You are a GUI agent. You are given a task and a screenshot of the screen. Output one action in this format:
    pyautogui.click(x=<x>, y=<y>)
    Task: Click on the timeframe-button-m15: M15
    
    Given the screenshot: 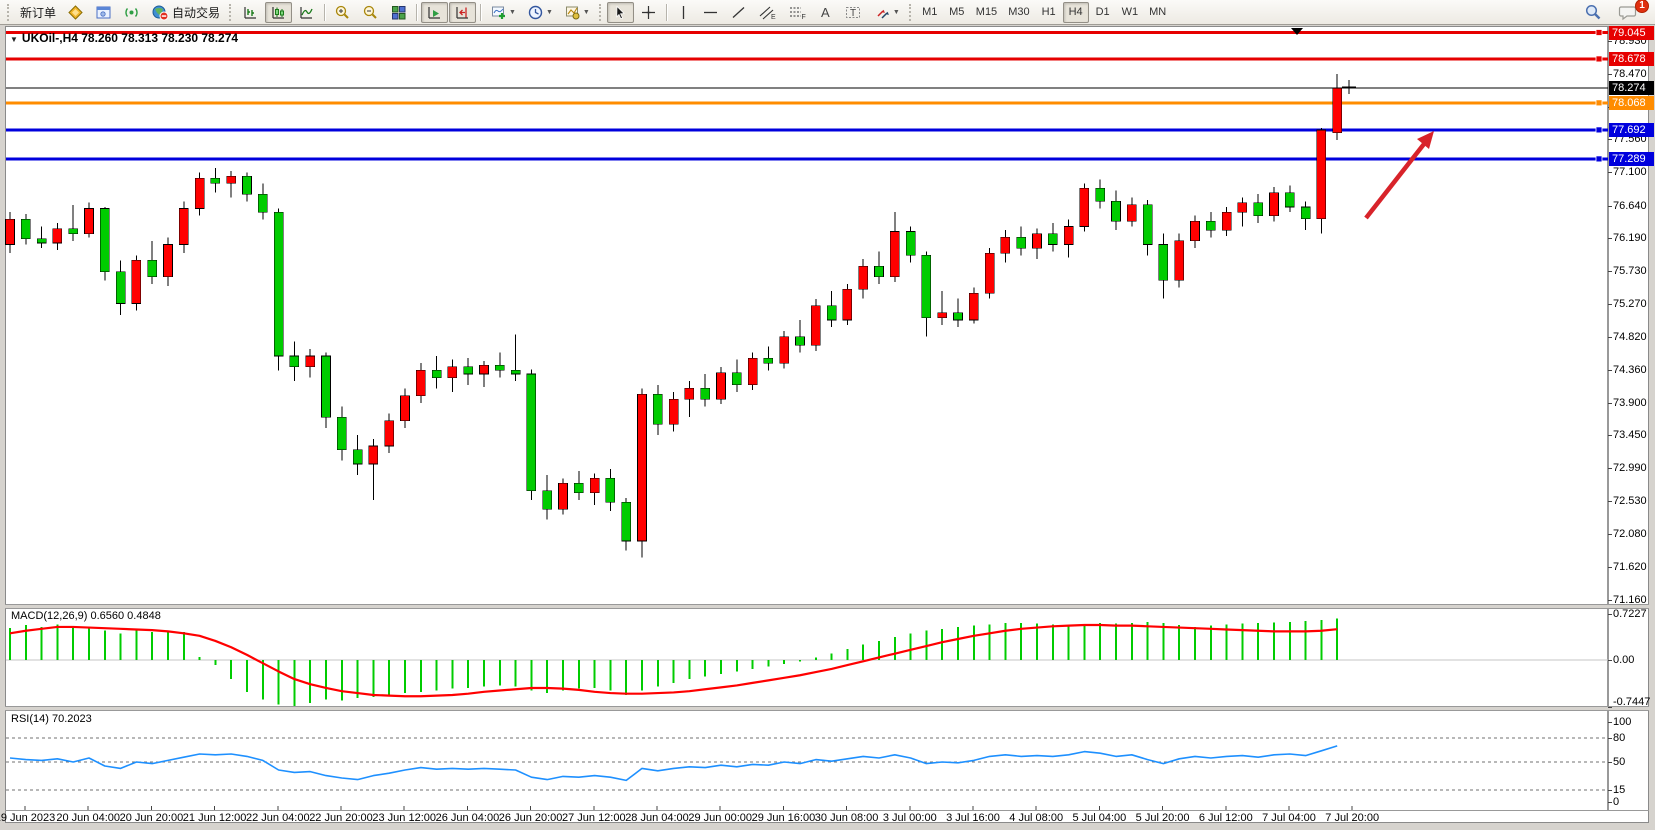 What is the action you would take?
    pyautogui.click(x=986, y=12)
    